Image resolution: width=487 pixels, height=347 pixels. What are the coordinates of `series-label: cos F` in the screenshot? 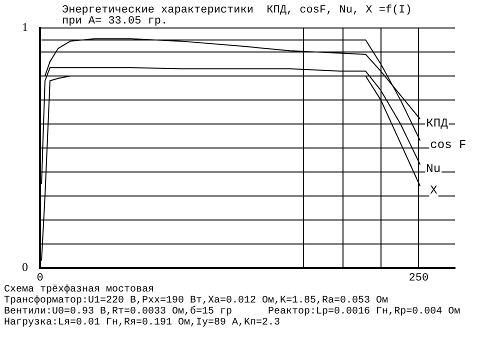 It's located at (448, 145).